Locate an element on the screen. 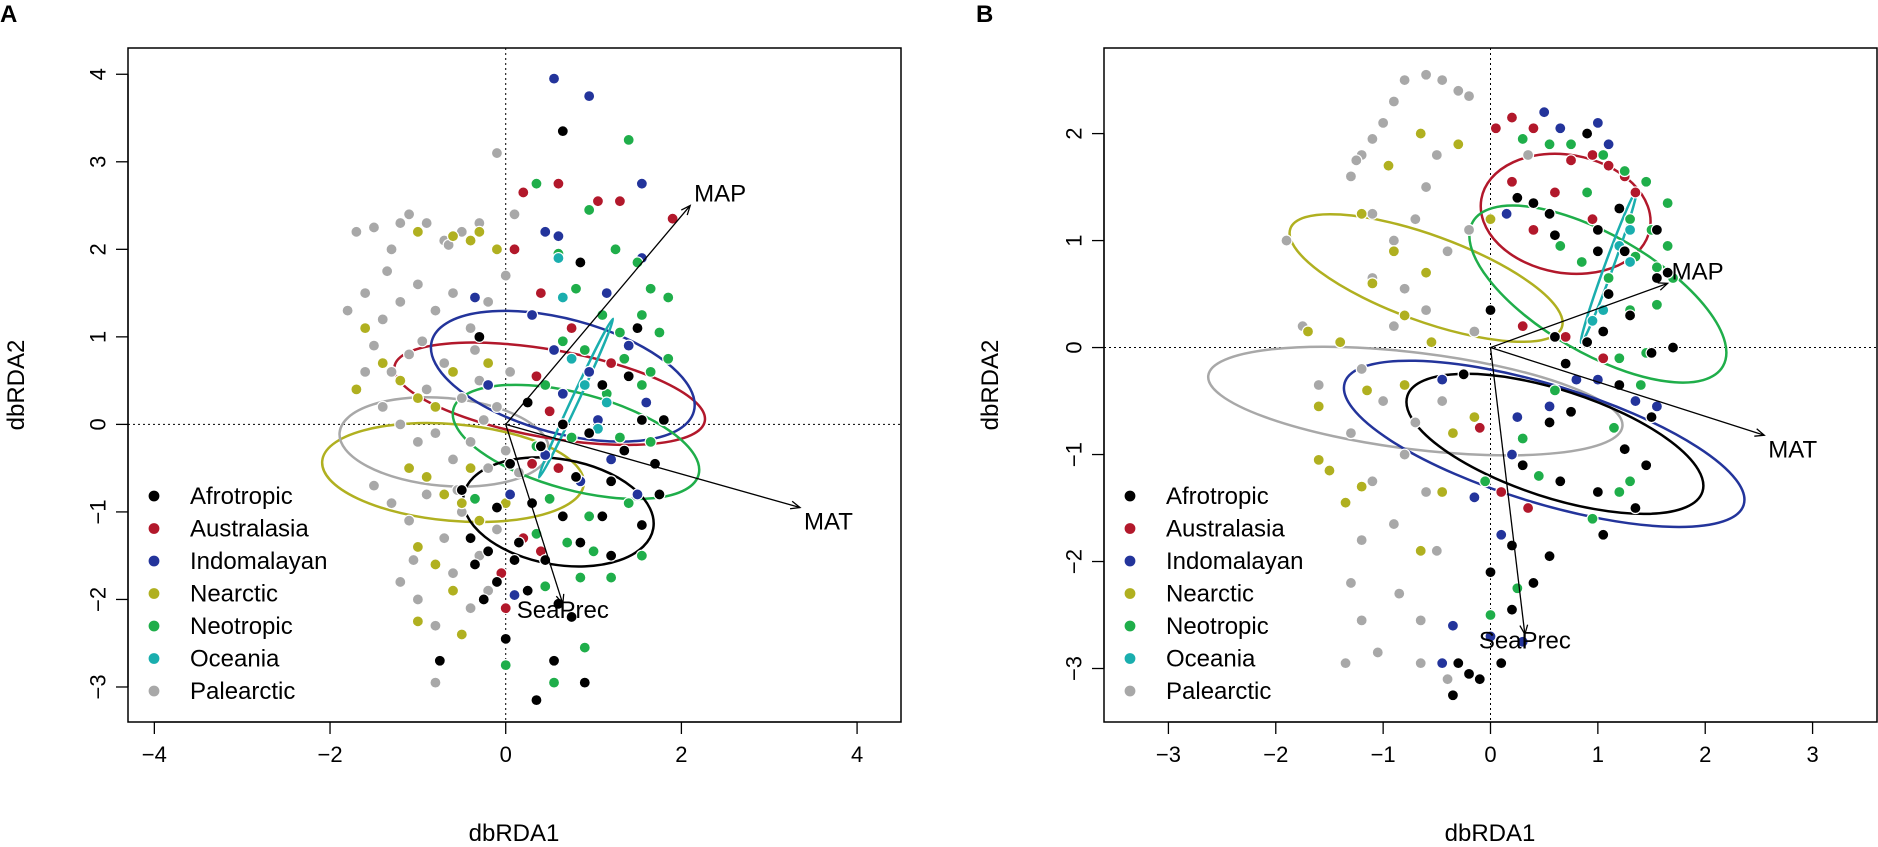  point-oceania is located at coordinates (571, 358).